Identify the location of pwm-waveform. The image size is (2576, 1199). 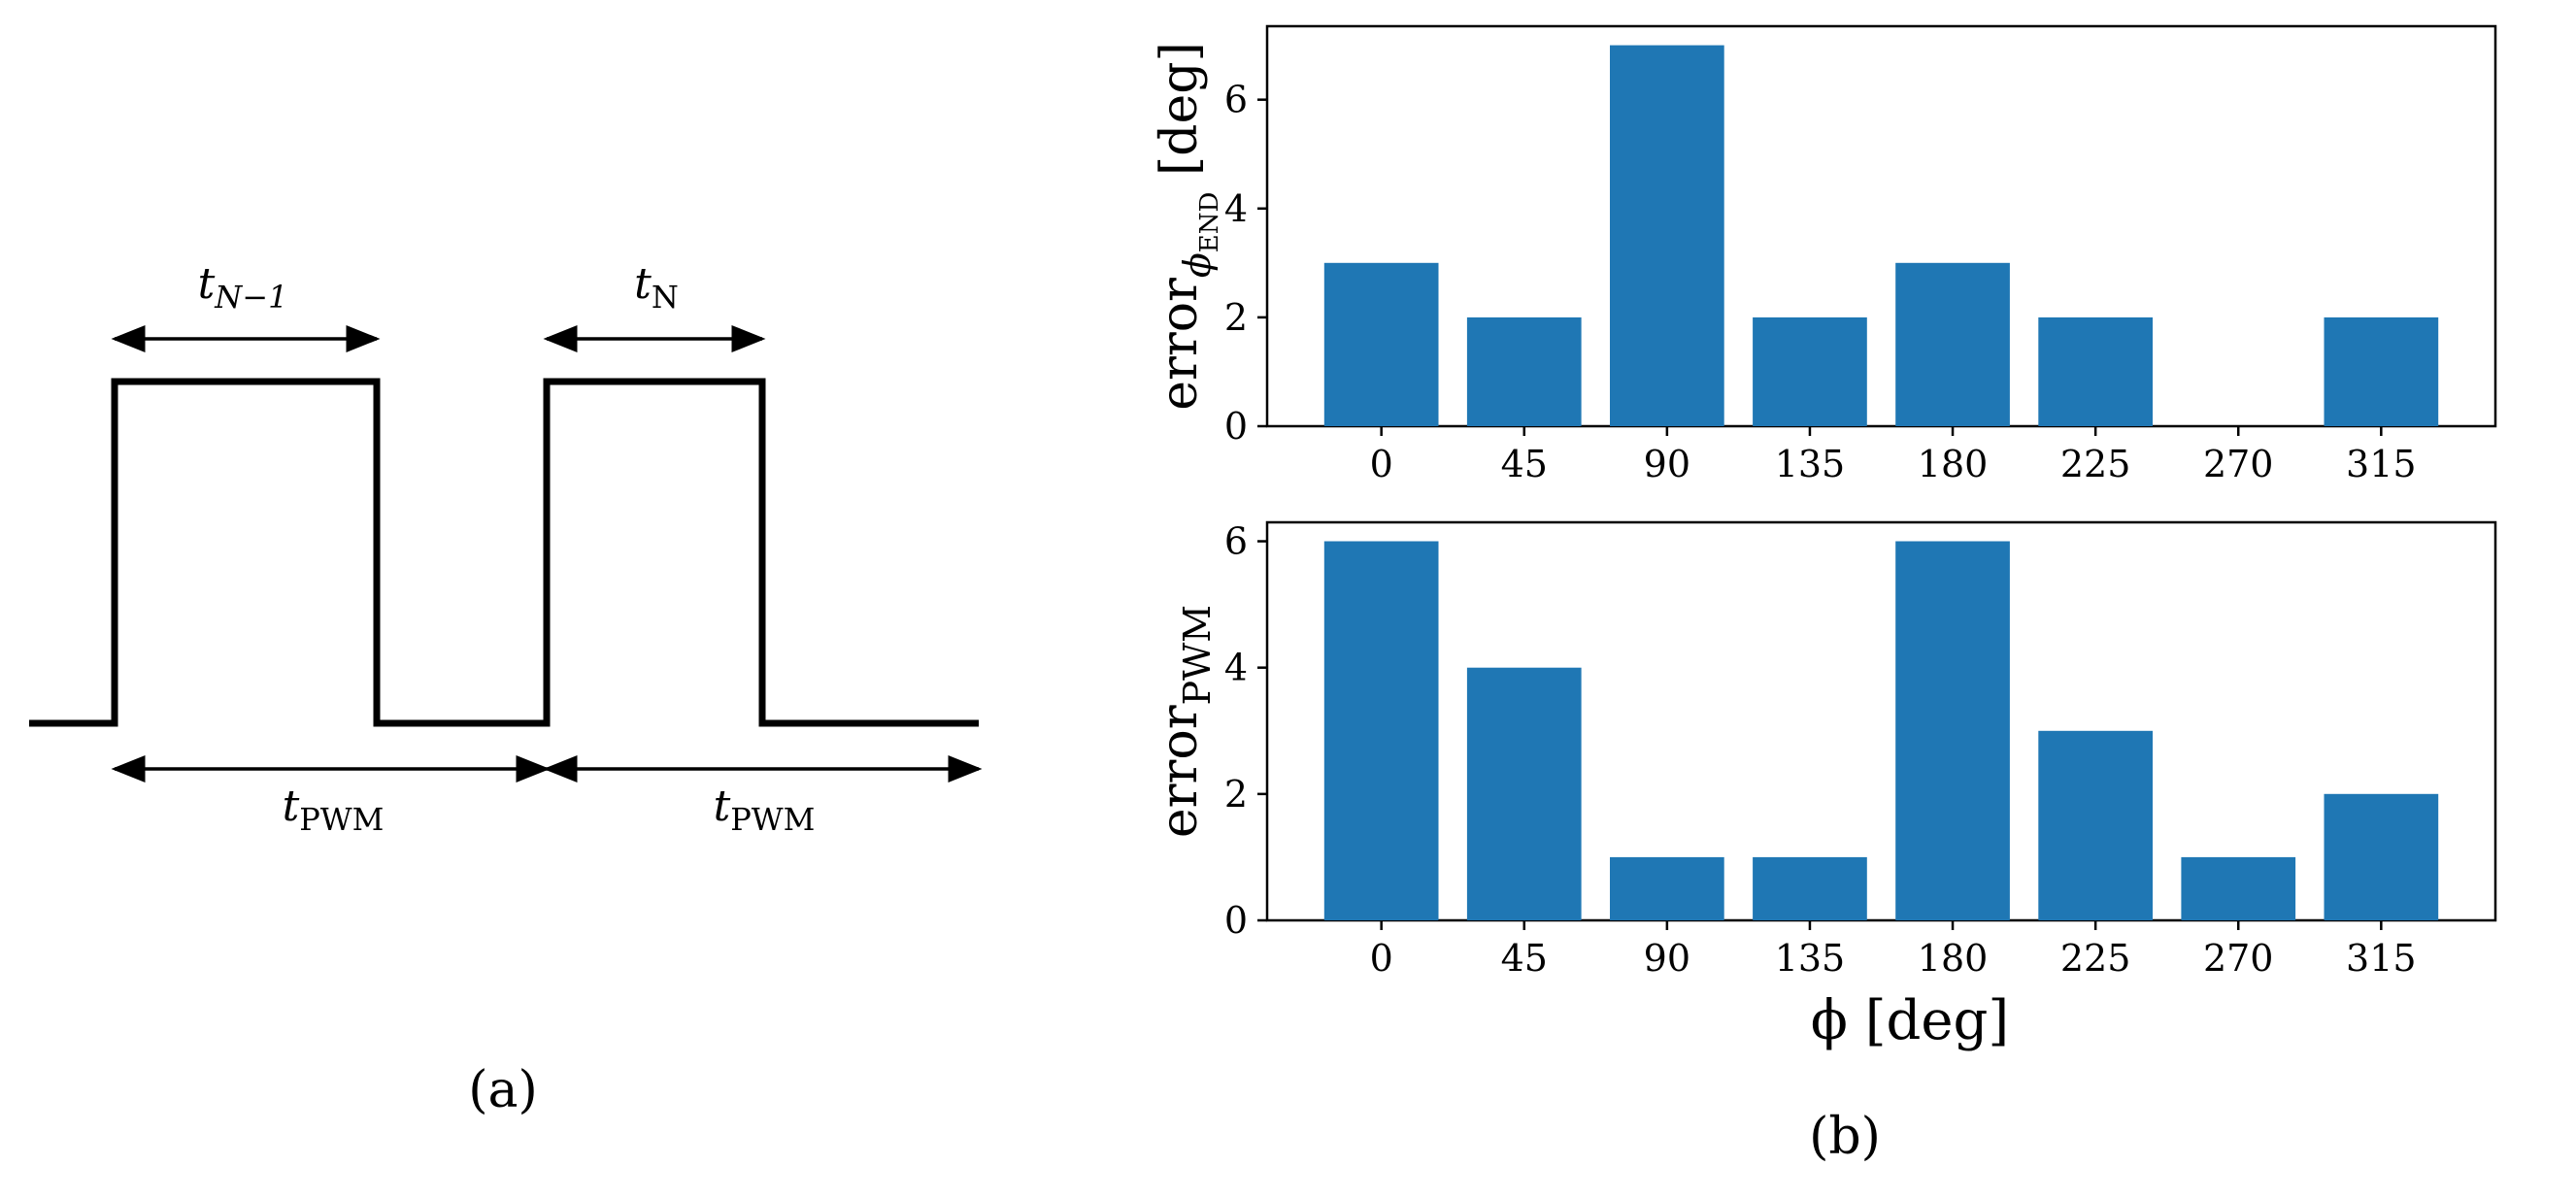
(504, 552).